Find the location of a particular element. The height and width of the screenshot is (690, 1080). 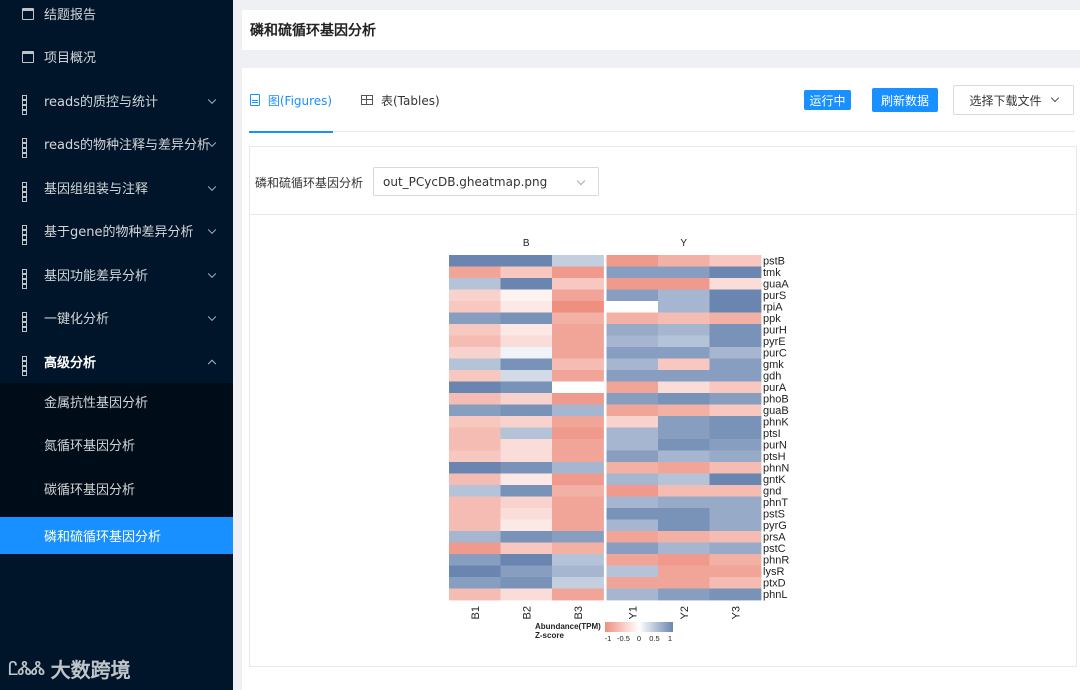

legend-tick: 0.5 is located at coordinates (654, 638).